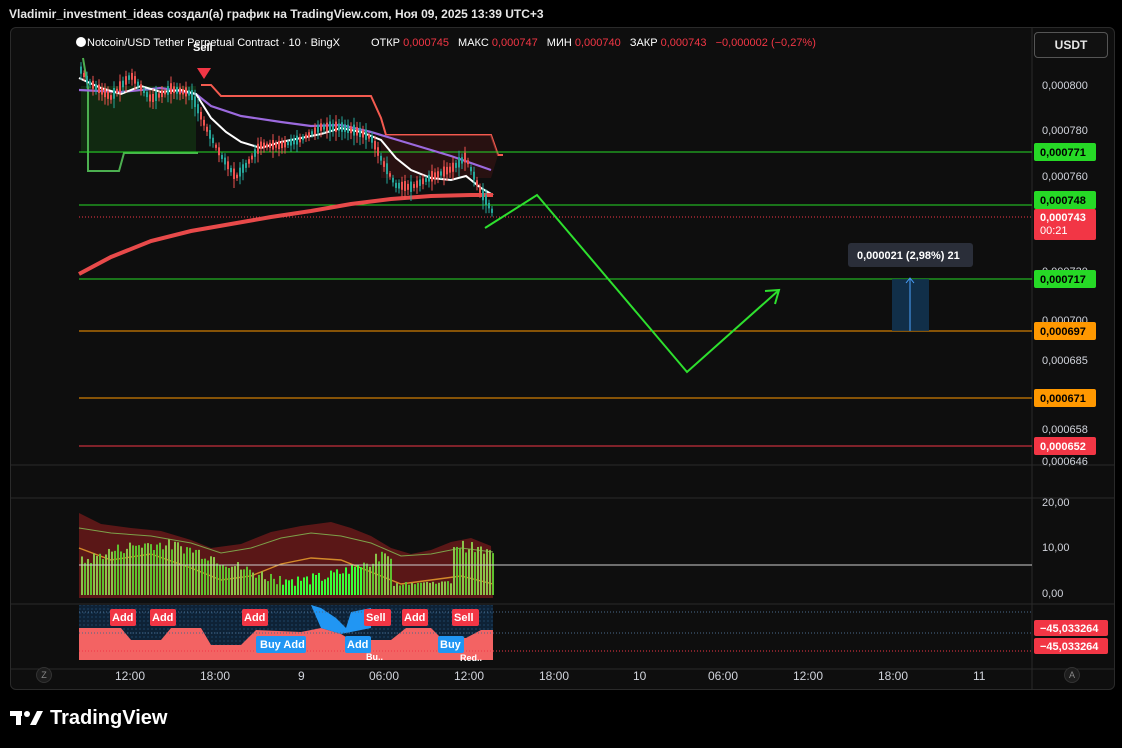 The image size is (1122, 748). What do you see at coordinates (559, 43) in the screenshot?
I see `low-label: МИН` at bounding box center [559, 43].